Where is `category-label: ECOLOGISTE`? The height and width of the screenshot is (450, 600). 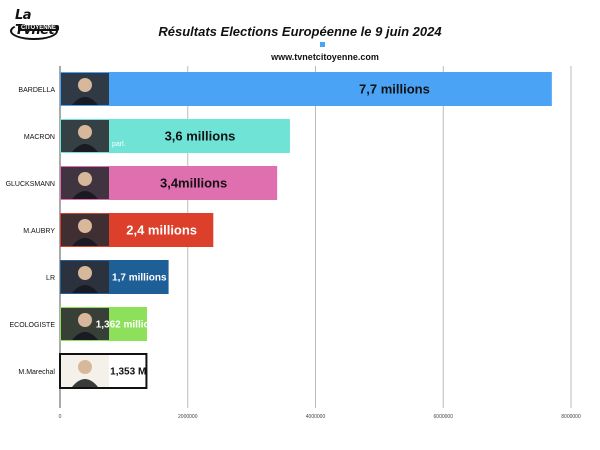 category-label: ECOLOGISTE is located at coordinates (32, 325).